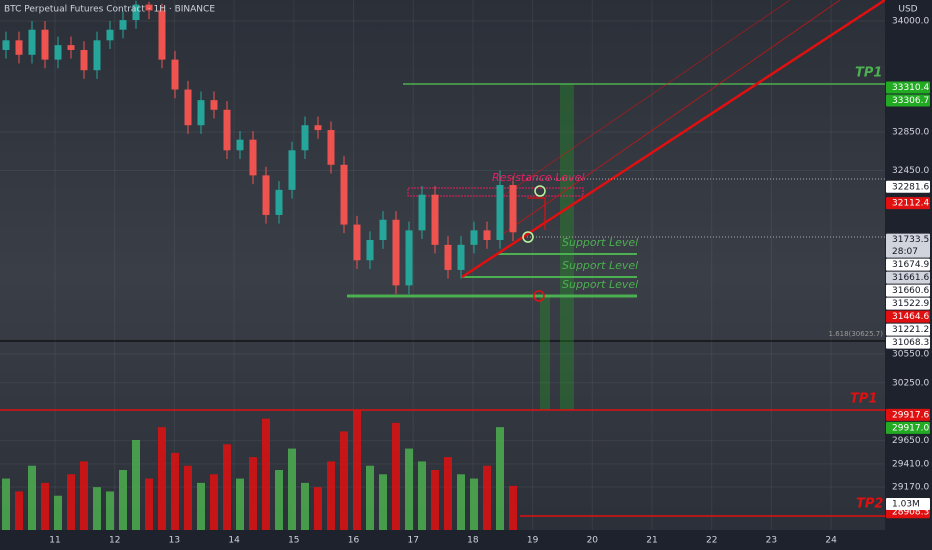 The height and width of the screenshot is (550, 932). I want to click on y-tick-label: 29410.0, so click(910, 464).